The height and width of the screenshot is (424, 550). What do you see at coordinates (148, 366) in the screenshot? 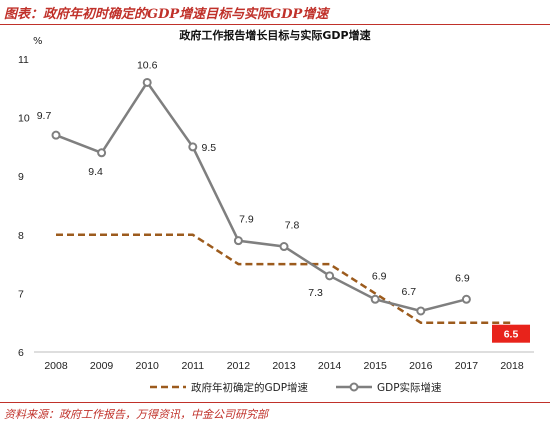
I see `x-tick-label: 2010` at bounding box center [148, 366].